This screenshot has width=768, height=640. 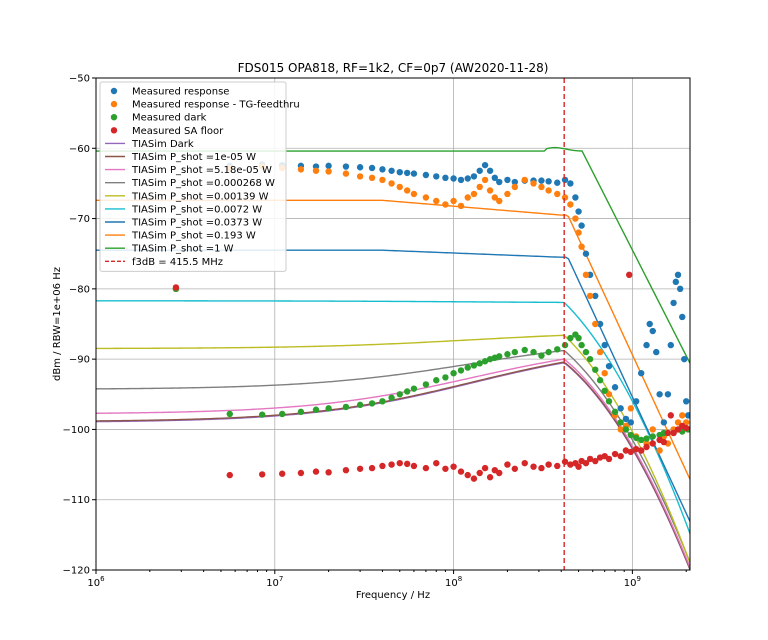 I want to click on legend-label: Measured response, so click(x=180, y=92).